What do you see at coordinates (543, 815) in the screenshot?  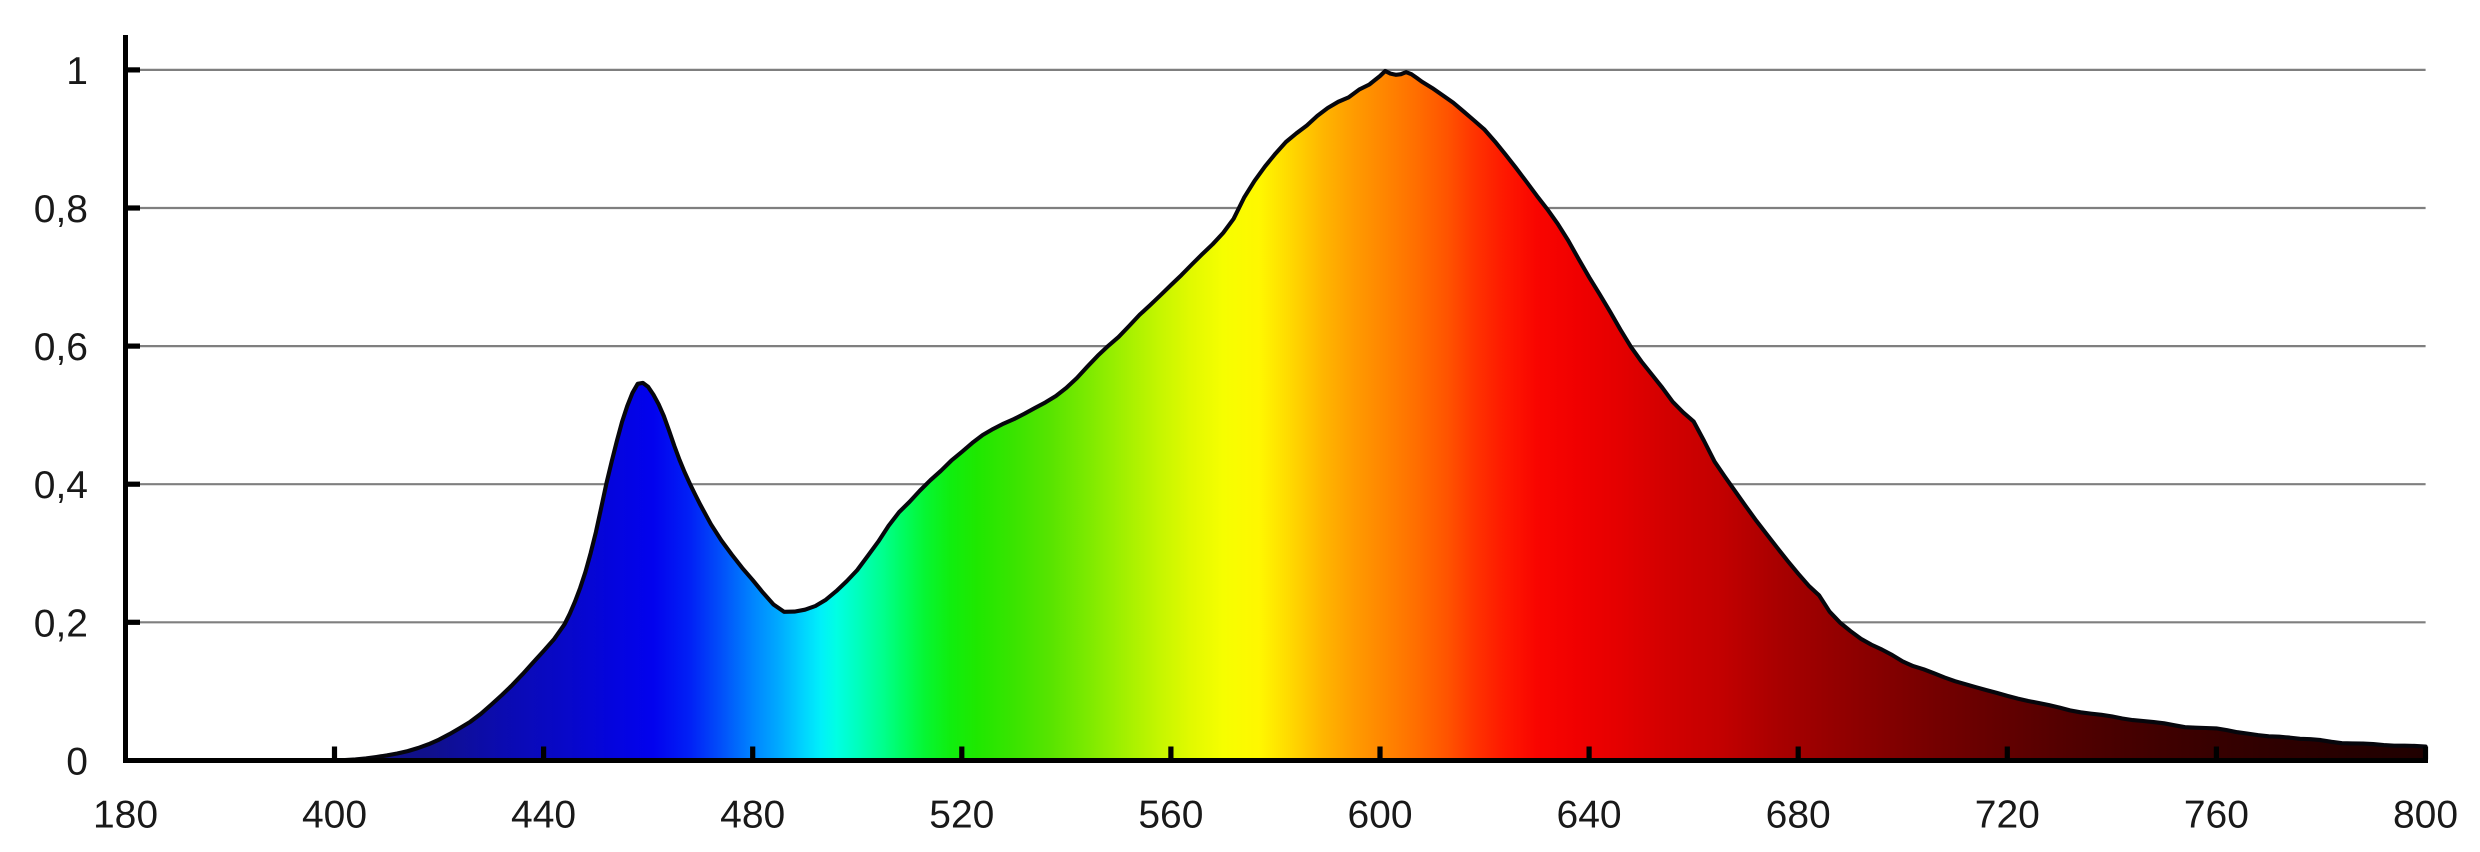 I see `svg-text: 440` at bounding box center [543, 815].